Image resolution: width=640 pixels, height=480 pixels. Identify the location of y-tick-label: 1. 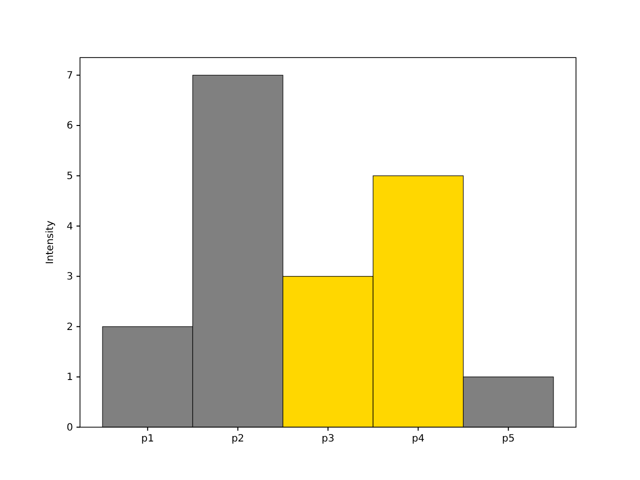
(69, 378).